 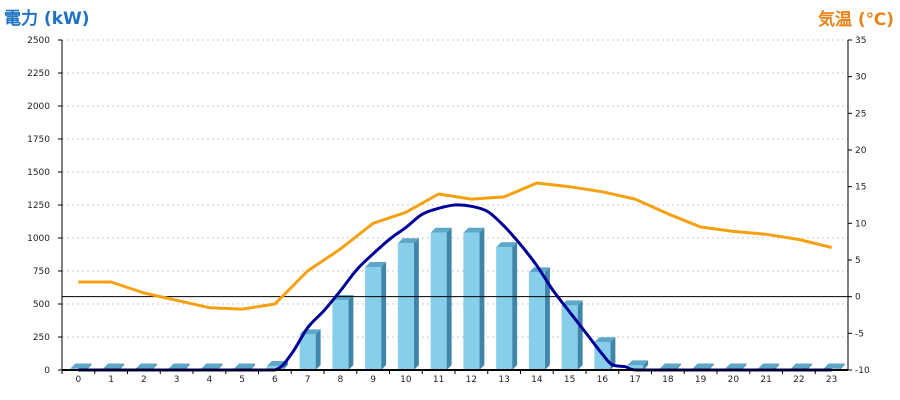 I want to click on left-tick-label: 1000, so click(x=38, y=239).